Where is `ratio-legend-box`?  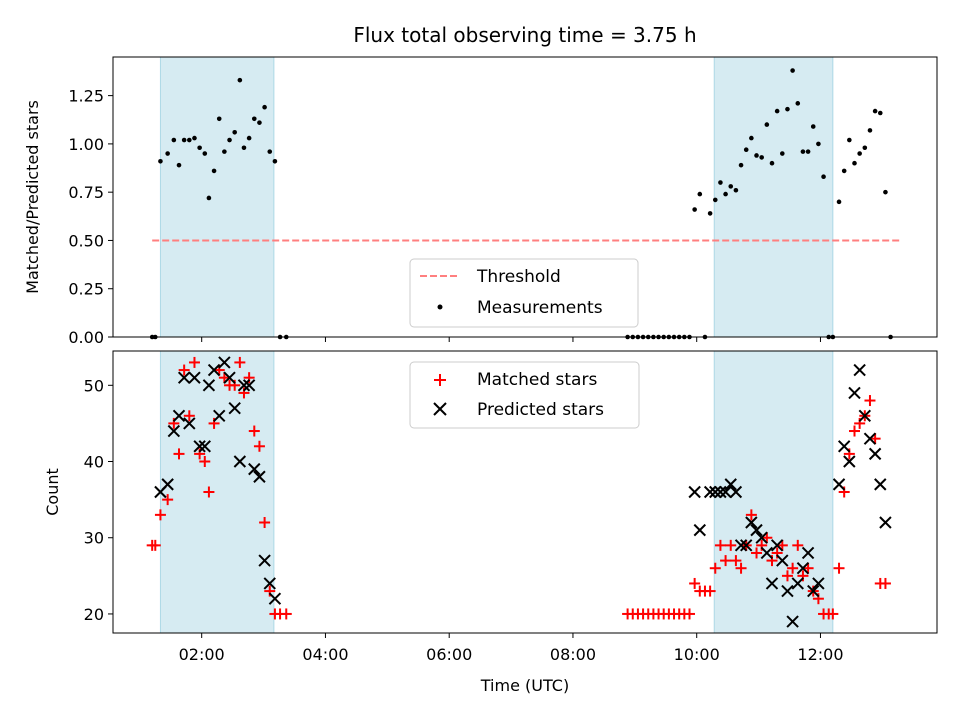
ratio-legend-box is located at coordinates (524, 293).